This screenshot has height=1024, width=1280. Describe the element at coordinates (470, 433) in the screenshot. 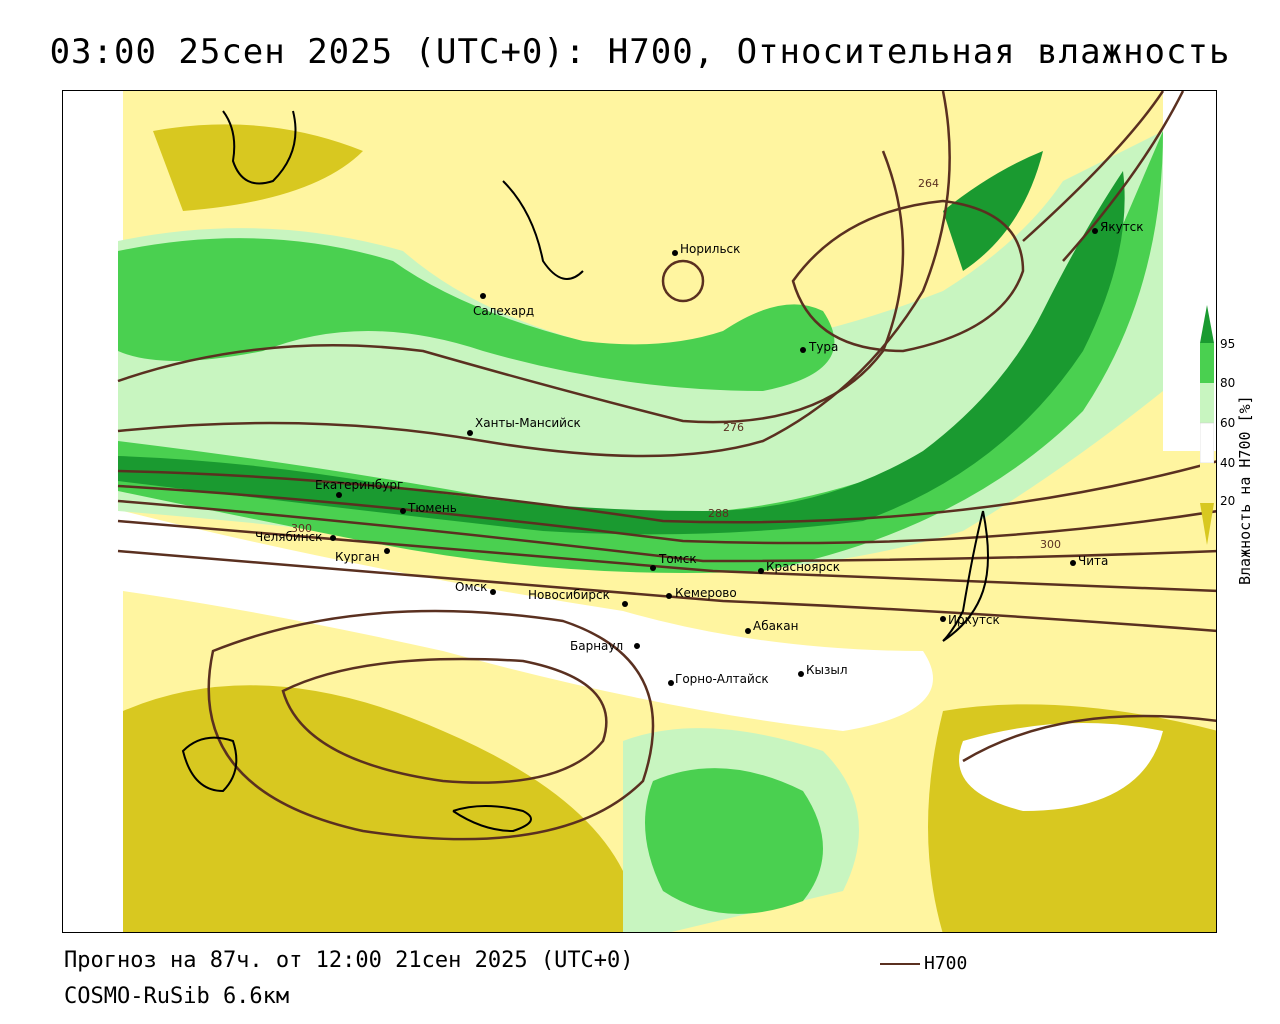

I see `city-dot-khanty-mansiysk` at that location.